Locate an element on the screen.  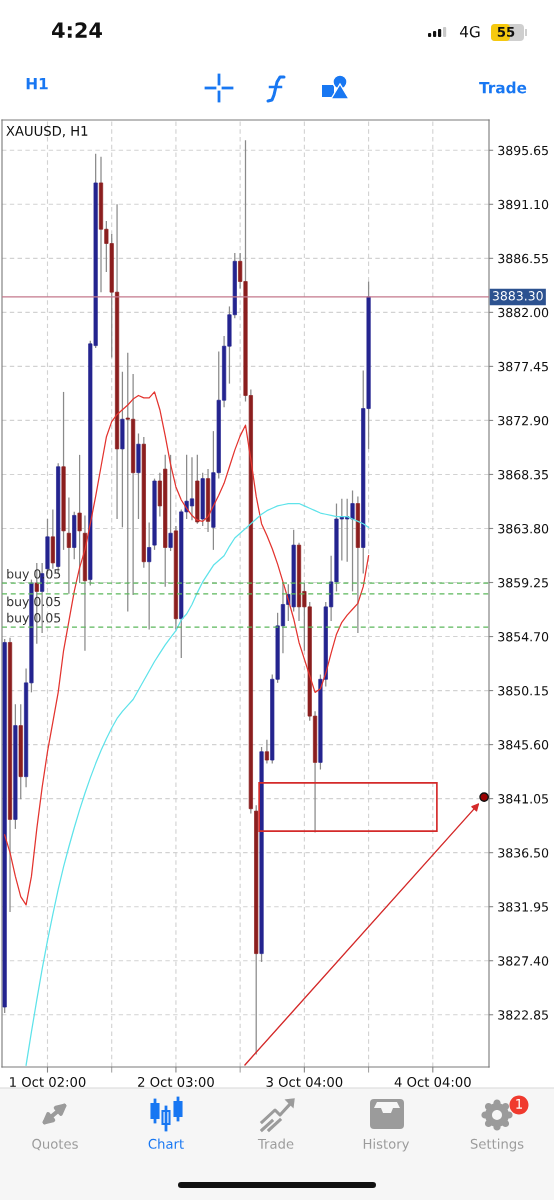
y-tick-label: 3822.85 is located at coordinates (523, 1015).